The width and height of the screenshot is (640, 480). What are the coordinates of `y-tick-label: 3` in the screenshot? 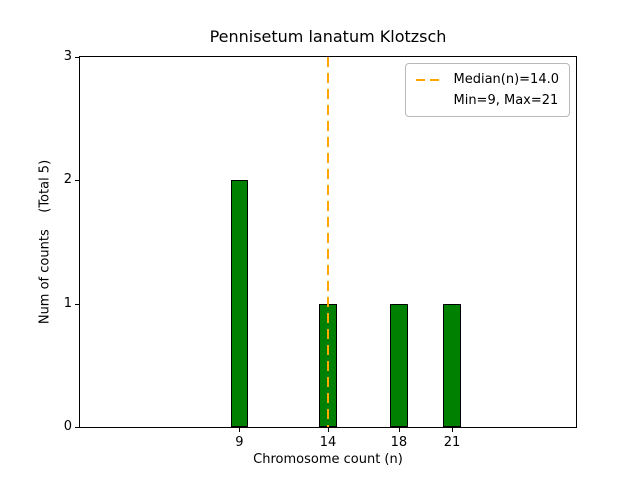 It's located at (67, 56).